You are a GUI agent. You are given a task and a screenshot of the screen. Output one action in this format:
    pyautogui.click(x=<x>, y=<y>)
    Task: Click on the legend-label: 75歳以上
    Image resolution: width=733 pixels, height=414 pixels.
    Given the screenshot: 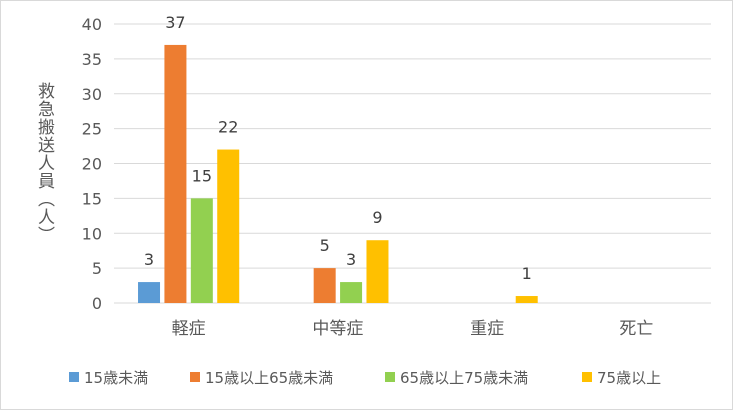 What is the action you would take?
    pyautogui.click(x=629, y=378)
    